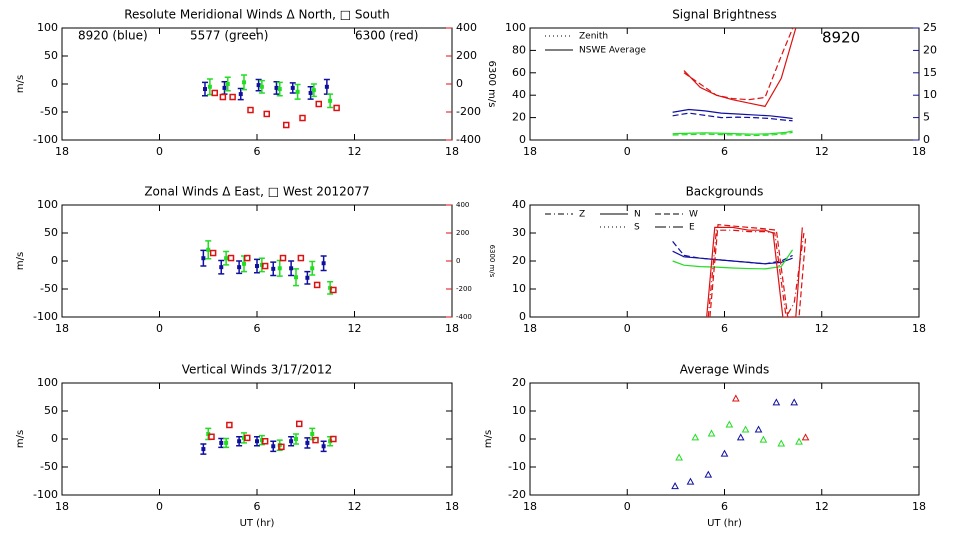 The image size is (960, 540). I want to click on annotation: 8920, so click(841, 38).